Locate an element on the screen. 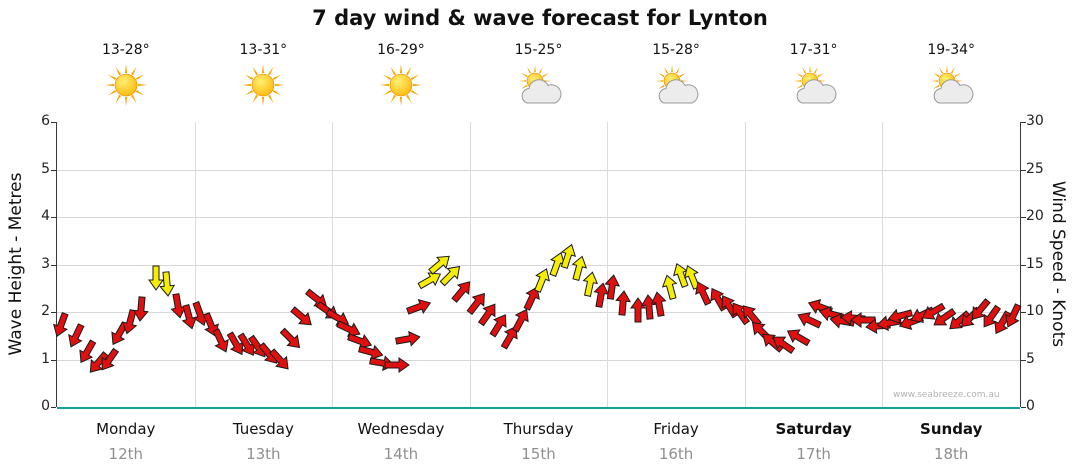 Image resolution: width=1080 pixels, height=475 pixels. day-name: Wednesday is located at coordinates (401, 429).